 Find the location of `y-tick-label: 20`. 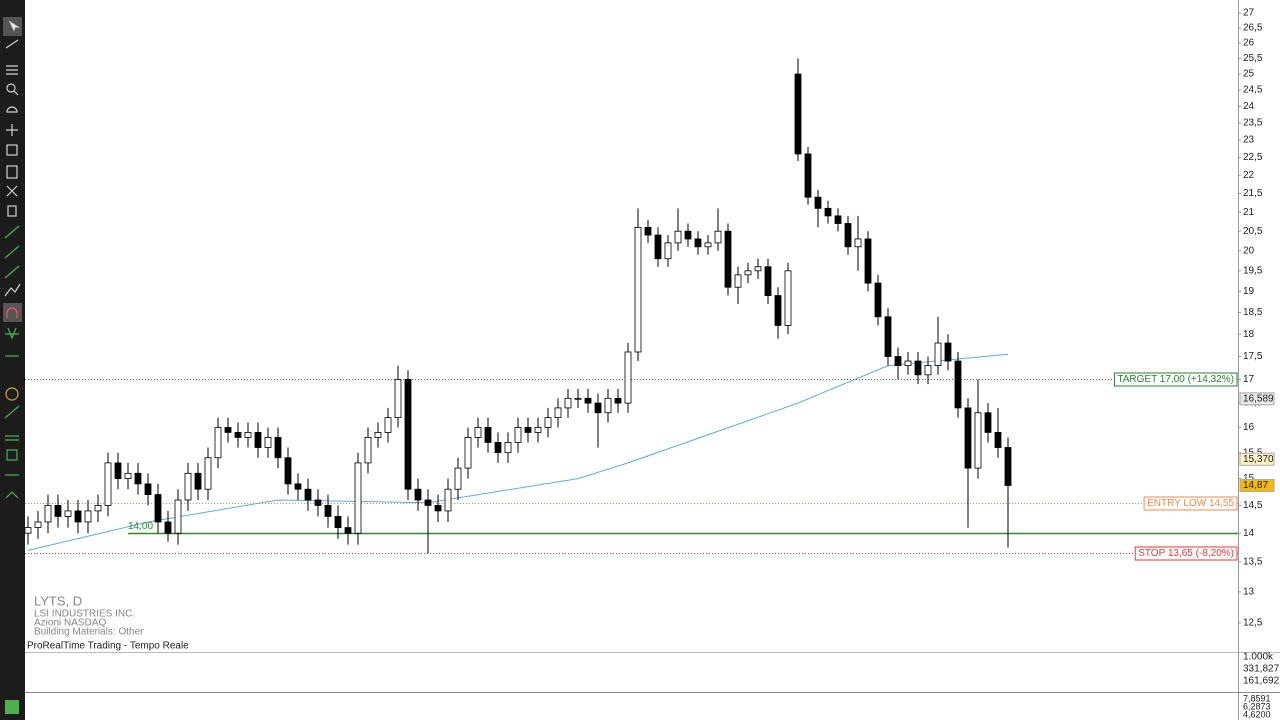

y-tick-label: 20 is located at coordinates (1249, 250).